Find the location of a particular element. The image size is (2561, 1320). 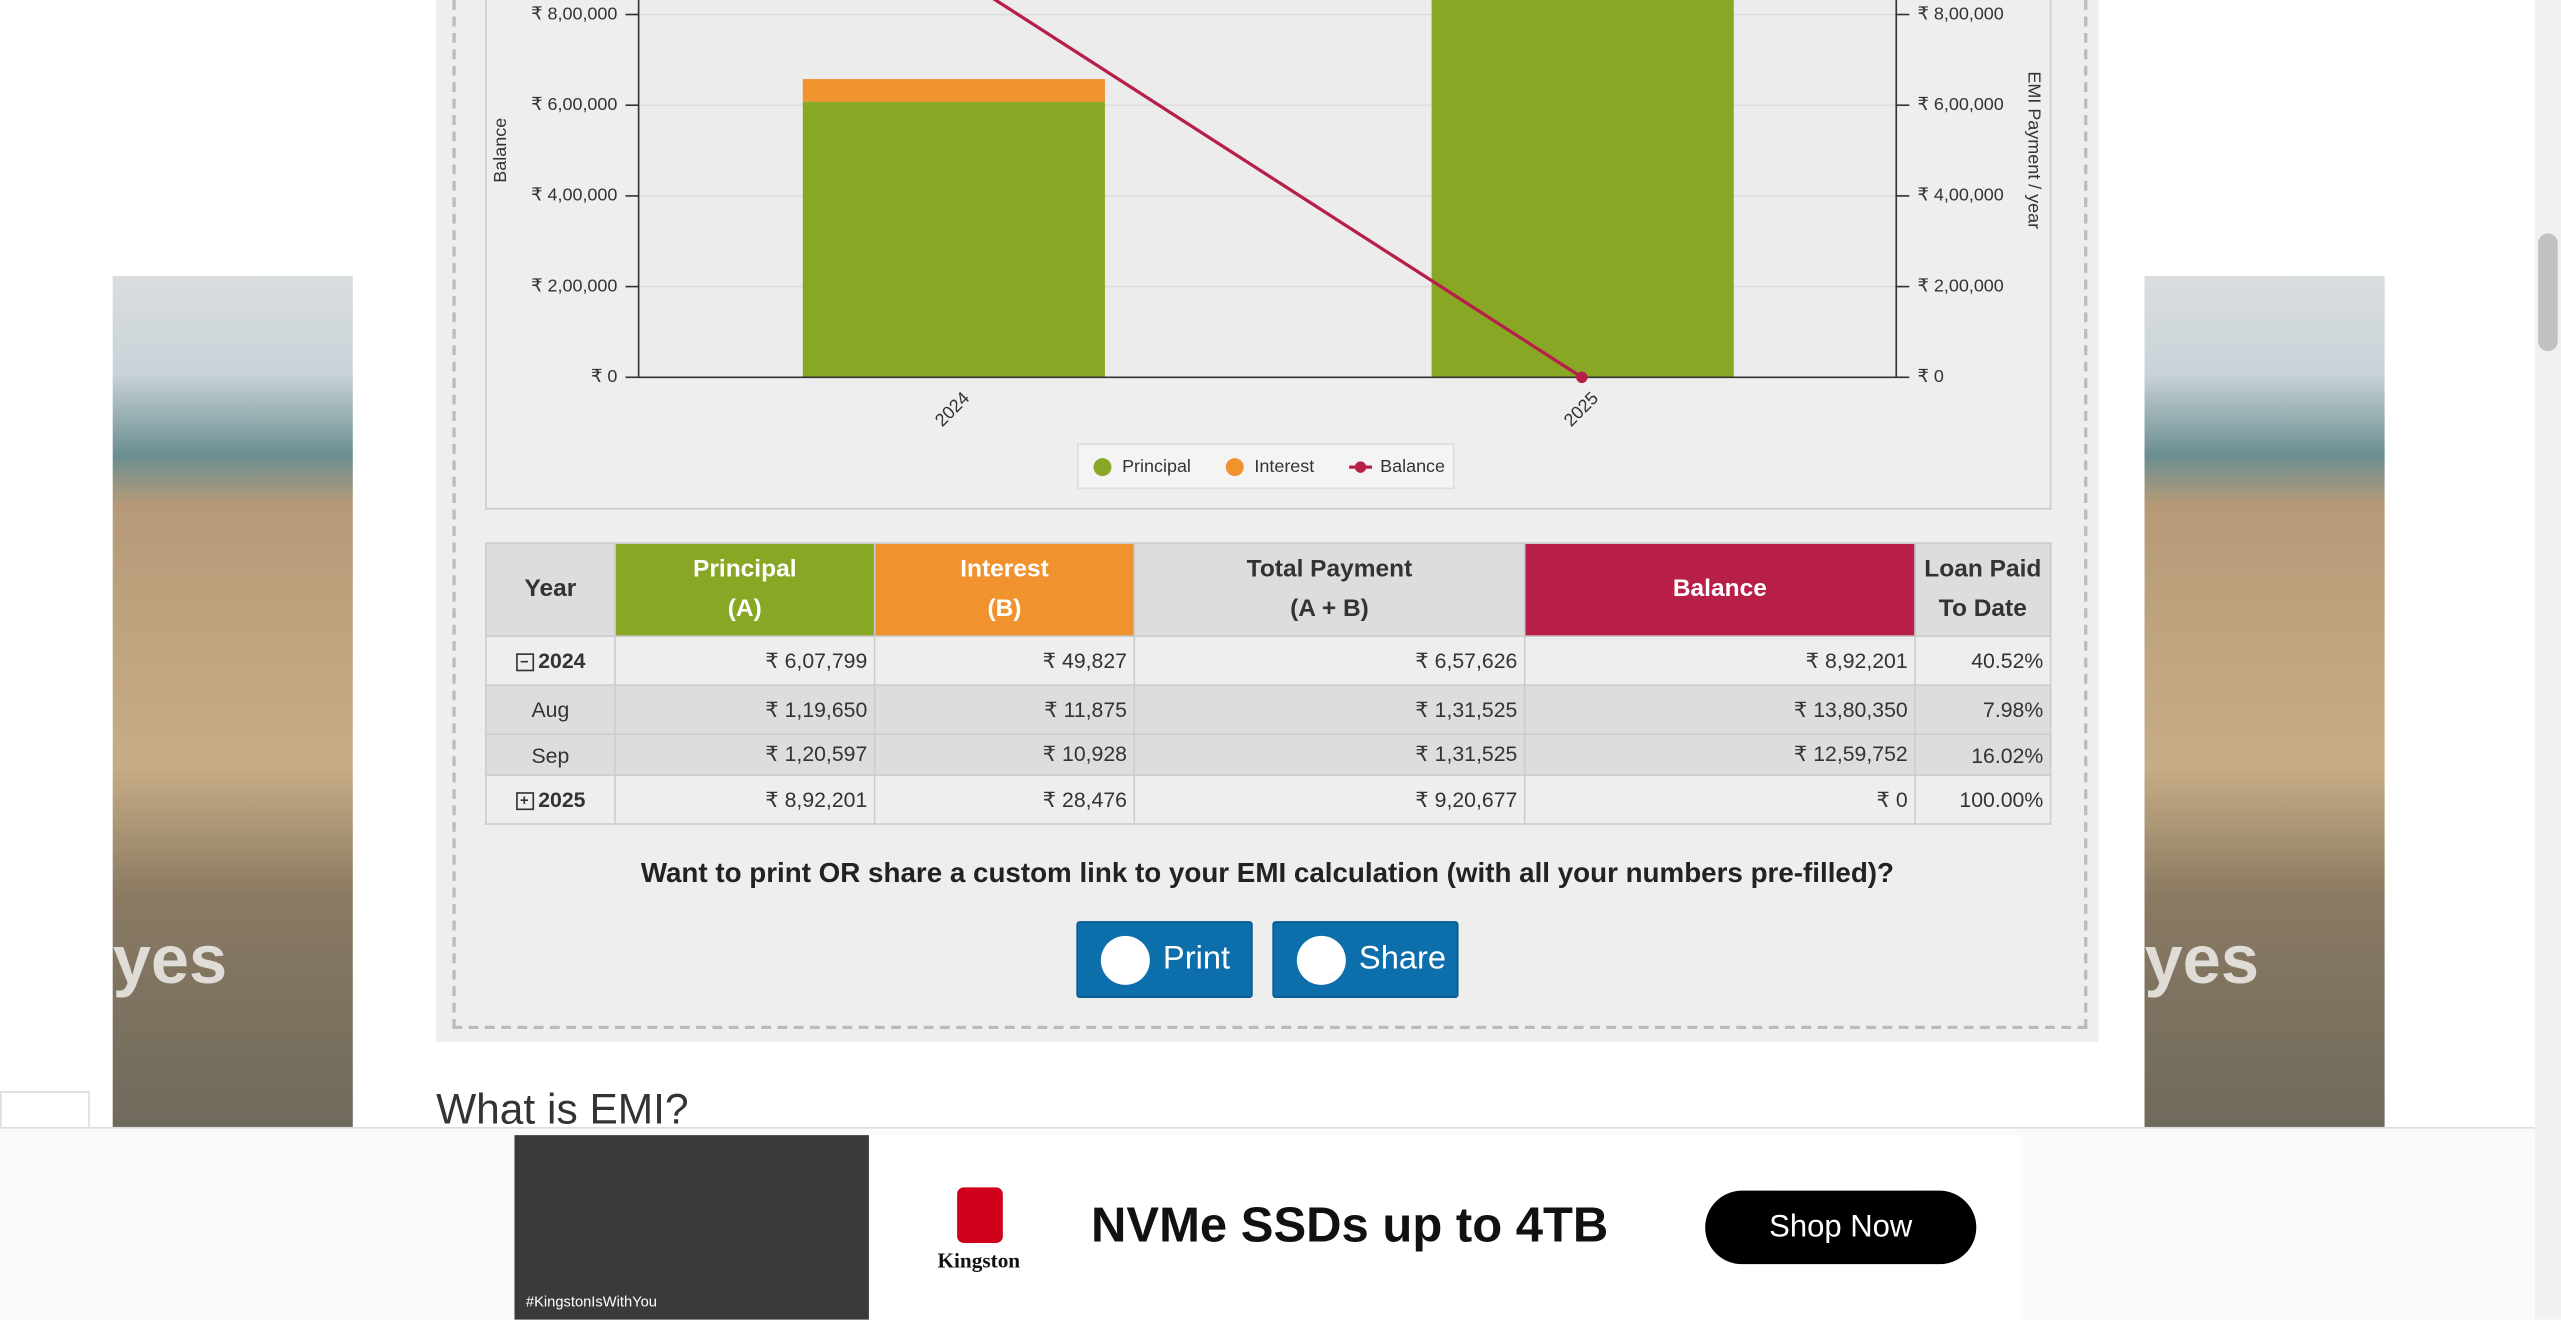

cell-text: 2025 is located at coordinates (562, 799).